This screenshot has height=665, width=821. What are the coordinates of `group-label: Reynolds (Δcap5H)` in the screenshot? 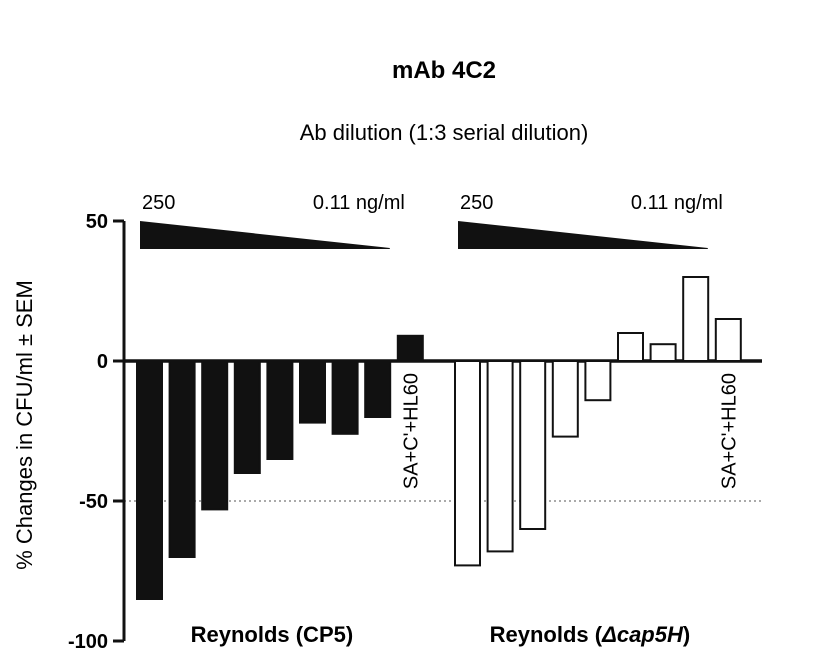 It's located at (590, 634).